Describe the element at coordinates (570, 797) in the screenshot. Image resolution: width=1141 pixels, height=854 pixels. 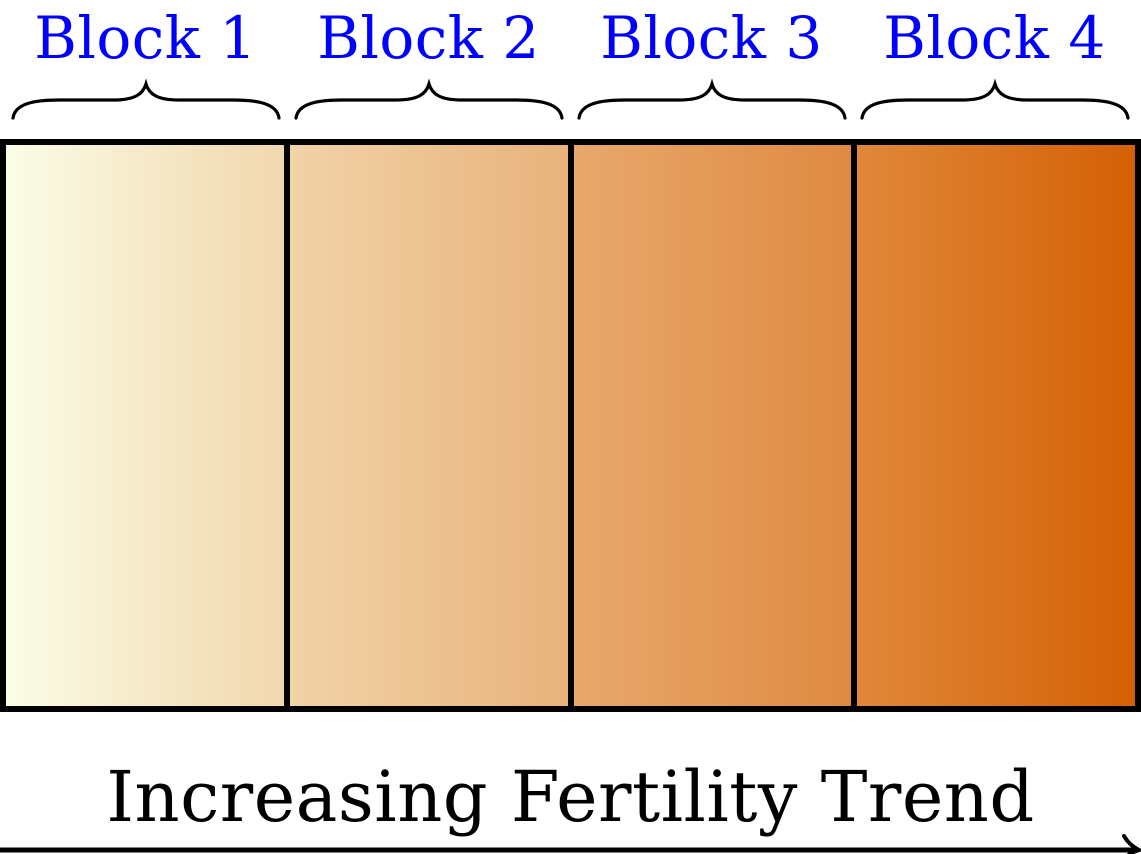
I see `trend-label: Increasing Fertility Trend` at that location.